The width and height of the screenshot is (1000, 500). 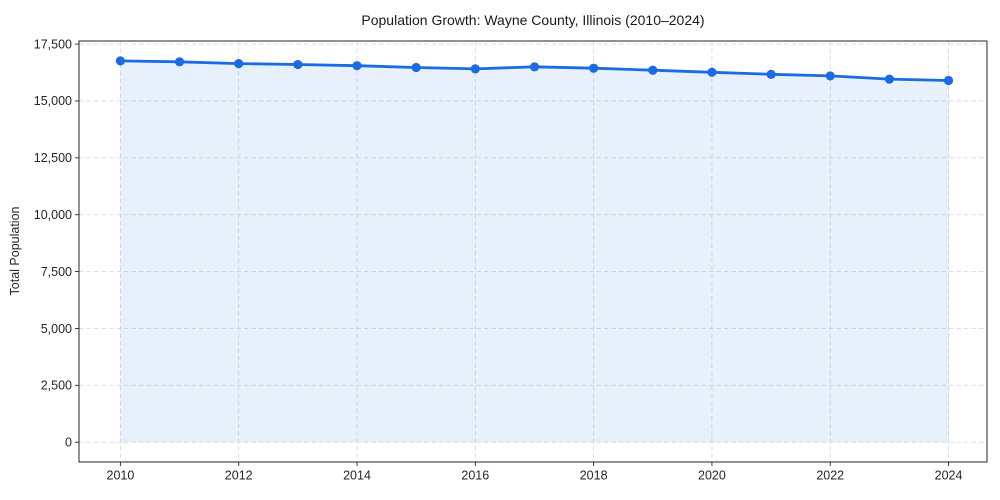 What do you see at coordinates (53, 101) in the screenshot?
I see `y-tick-label: 15,000` at bounding box center [53, 101].